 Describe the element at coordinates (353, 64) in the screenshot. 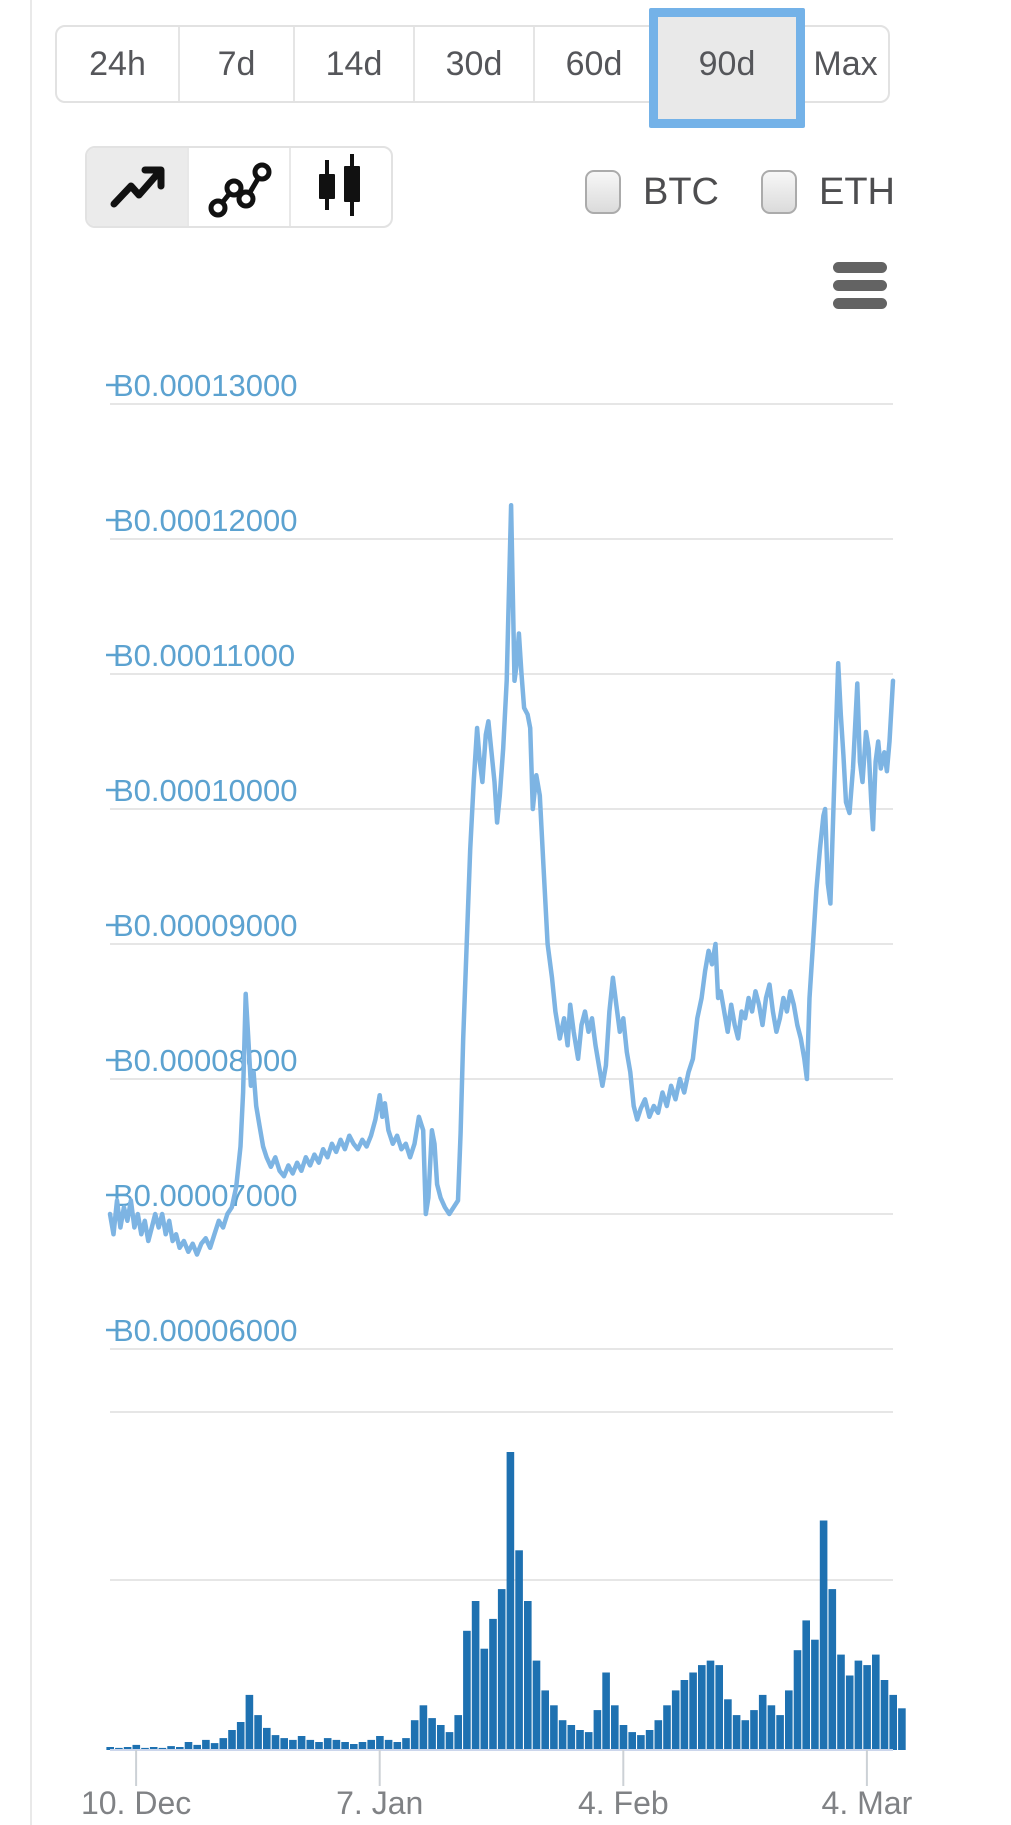

I see `range-button-14d: 14d` at that location.